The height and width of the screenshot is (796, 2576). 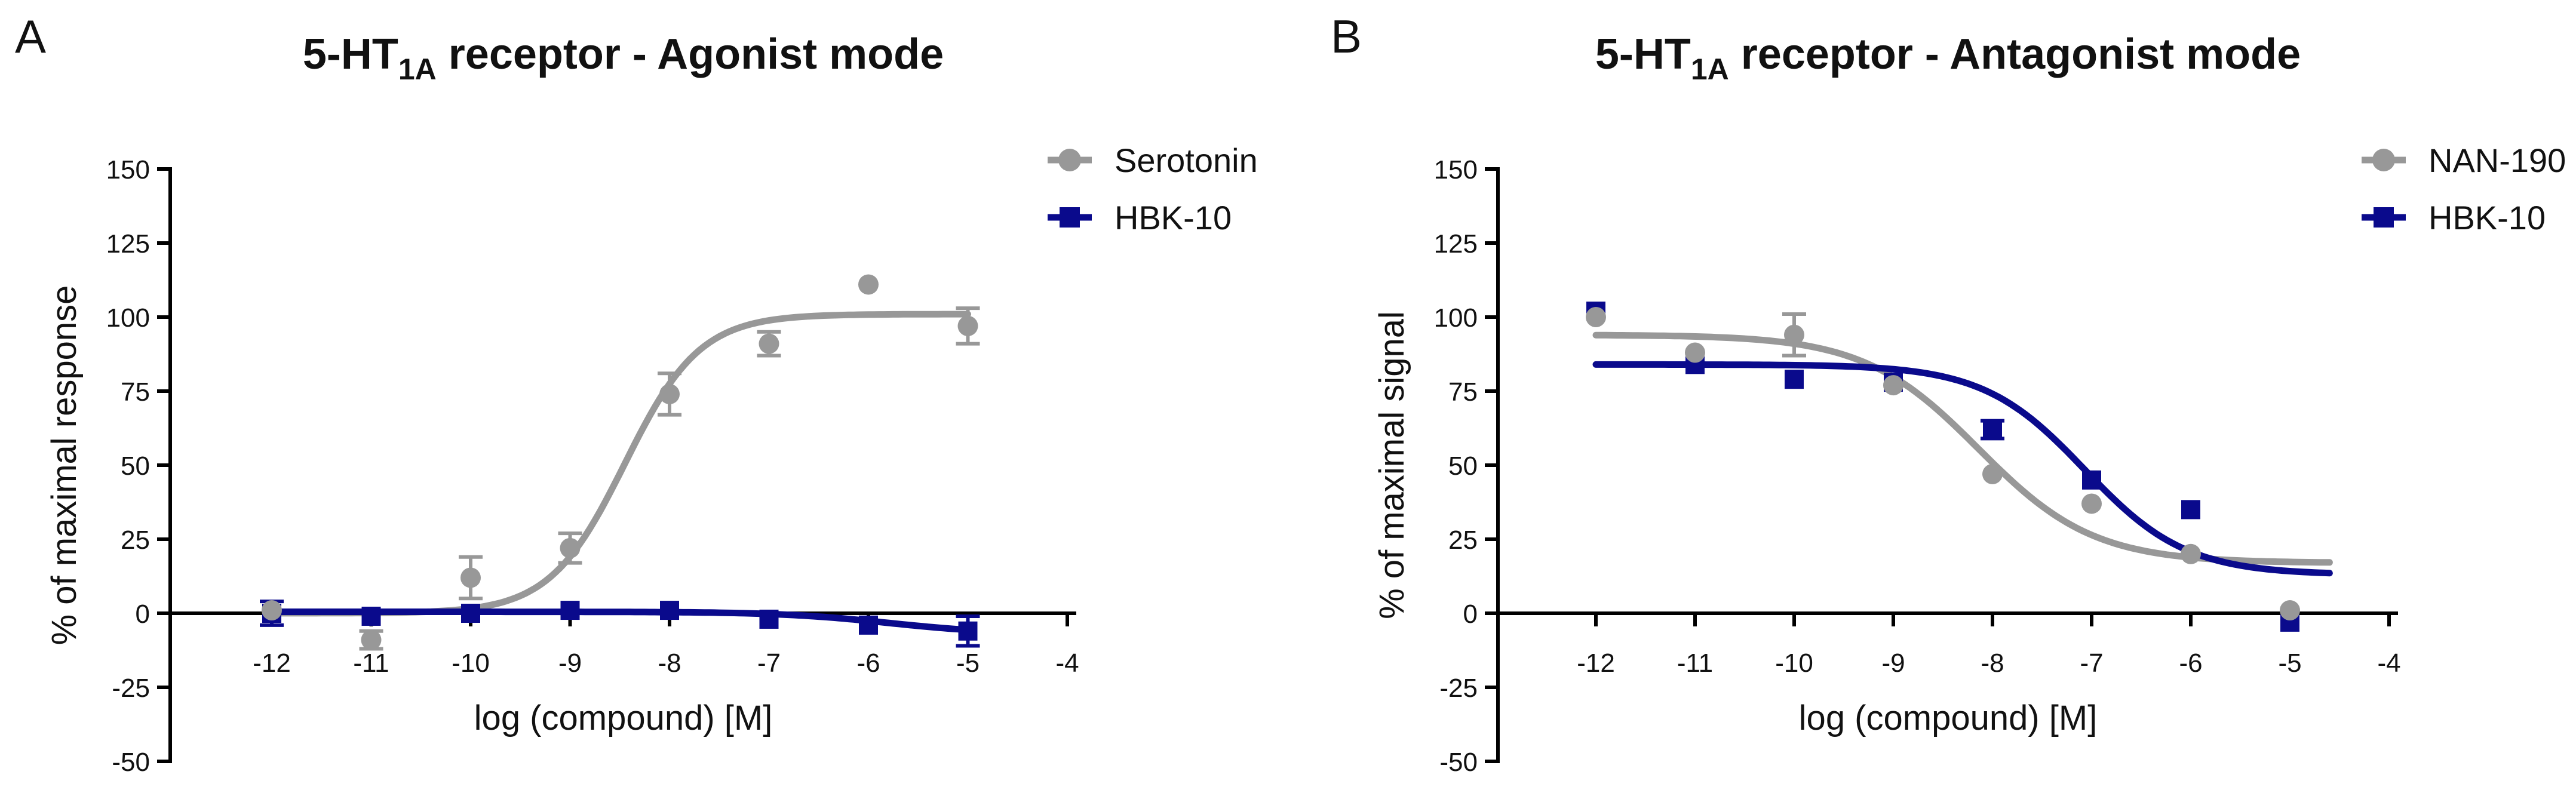 I want to click on y-axis-title-group: % of maximal response, so click(x=64, y=465).